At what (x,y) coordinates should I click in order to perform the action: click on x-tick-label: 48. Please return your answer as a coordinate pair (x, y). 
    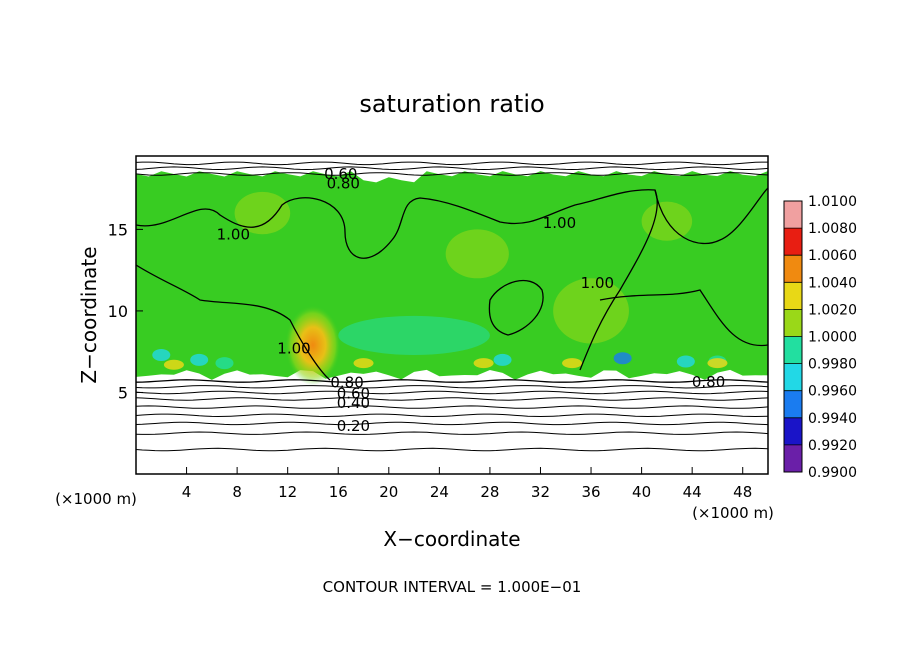
    Looking at the image, I should click on (742, 492).